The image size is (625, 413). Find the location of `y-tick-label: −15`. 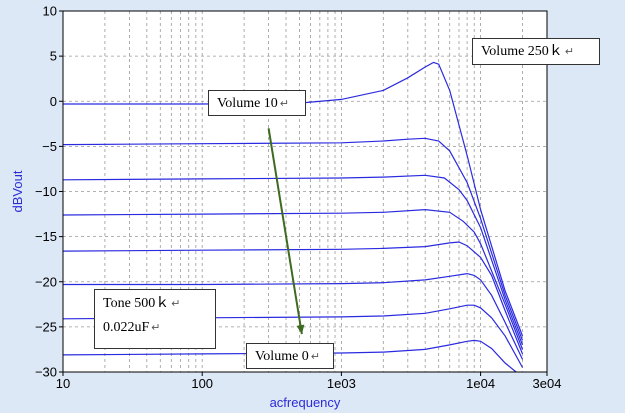

y-tick-label: −15 is located at coordinates (46, 236).